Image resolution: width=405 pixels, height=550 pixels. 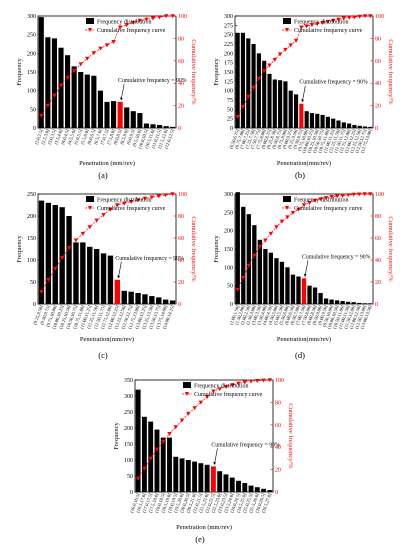 What do you see at coordinates (90, 199) in the screenshot?
I see `legend-bar-swatch` at bounding box center [90, 199].